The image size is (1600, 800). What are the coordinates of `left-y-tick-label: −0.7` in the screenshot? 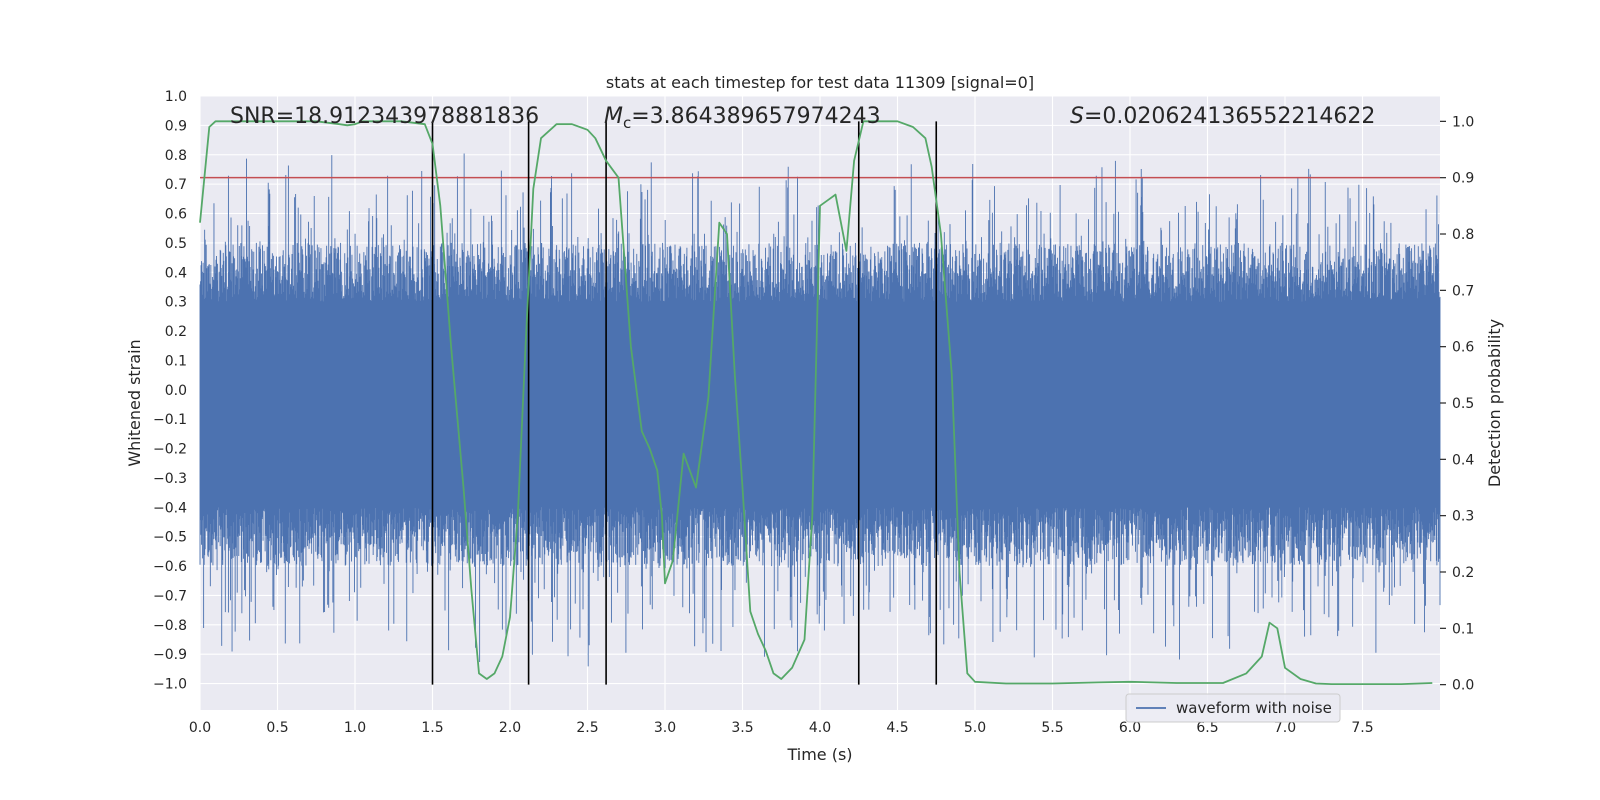 It's located at (170, 596).